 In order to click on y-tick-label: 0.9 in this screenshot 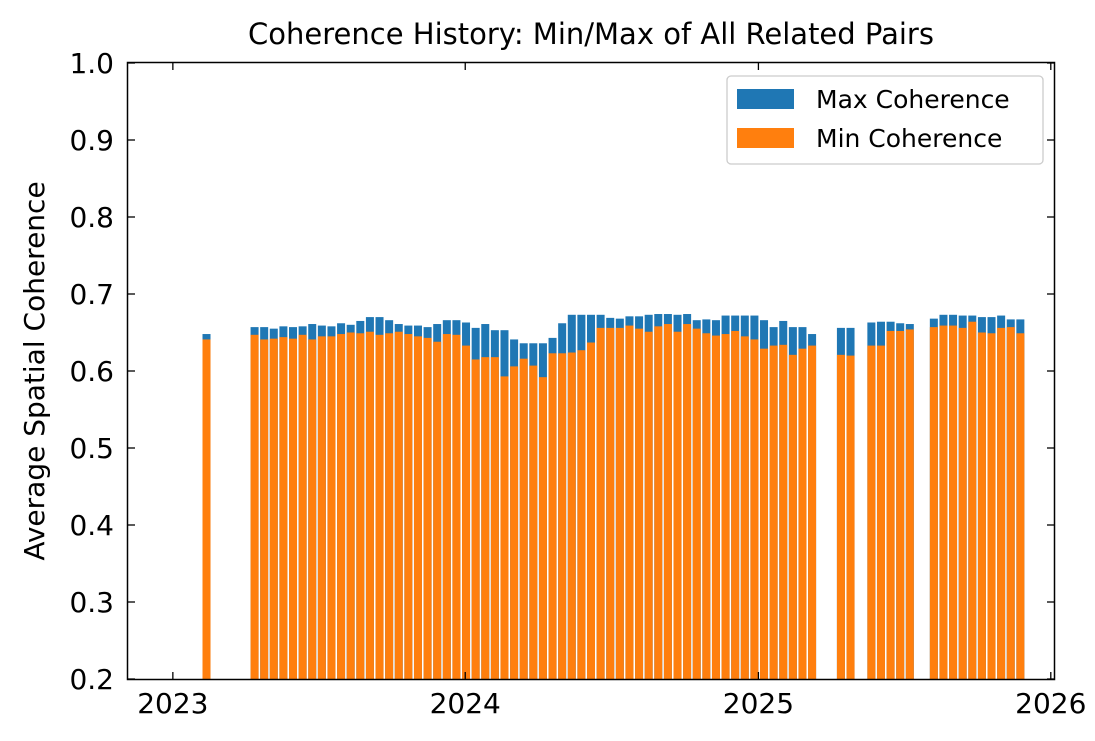, I will do `click(91, 140)`.